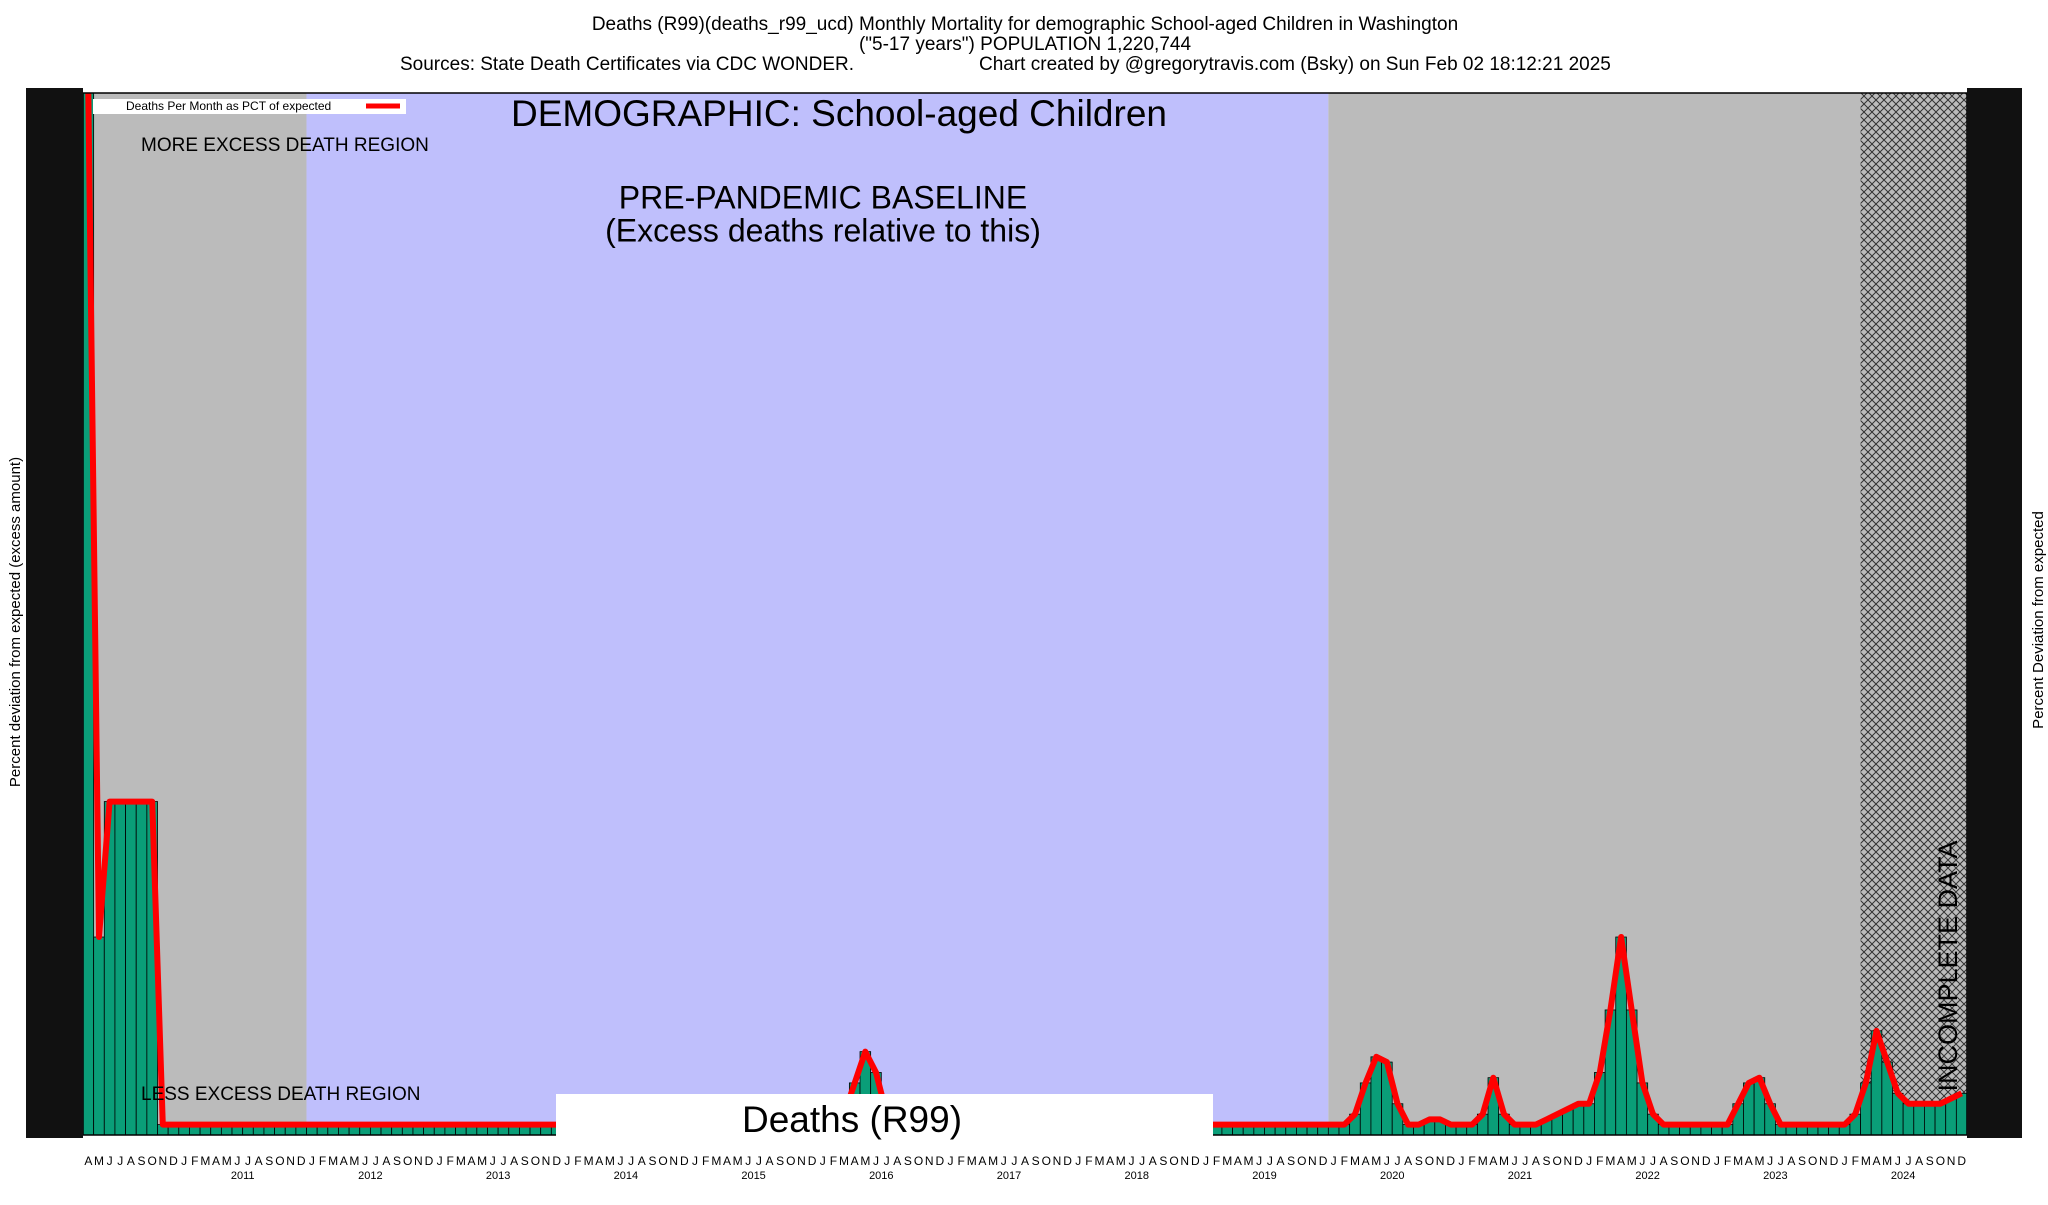  What do you see at coordinates (228, 106) in the screenshot?
I see `legend-label: Deaths Per Month as PCT of expected` at bounding box center [228, 106].